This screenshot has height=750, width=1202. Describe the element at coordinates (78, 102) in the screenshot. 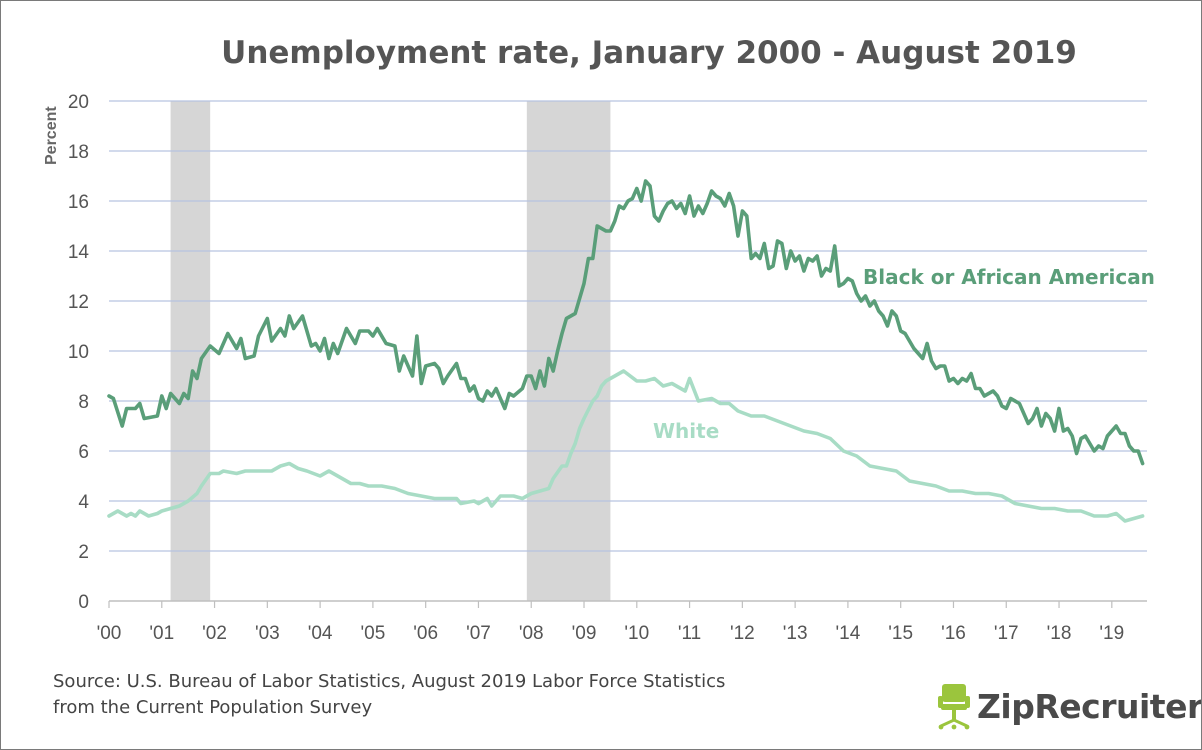

I see `y-tick-label: 20` at that location.